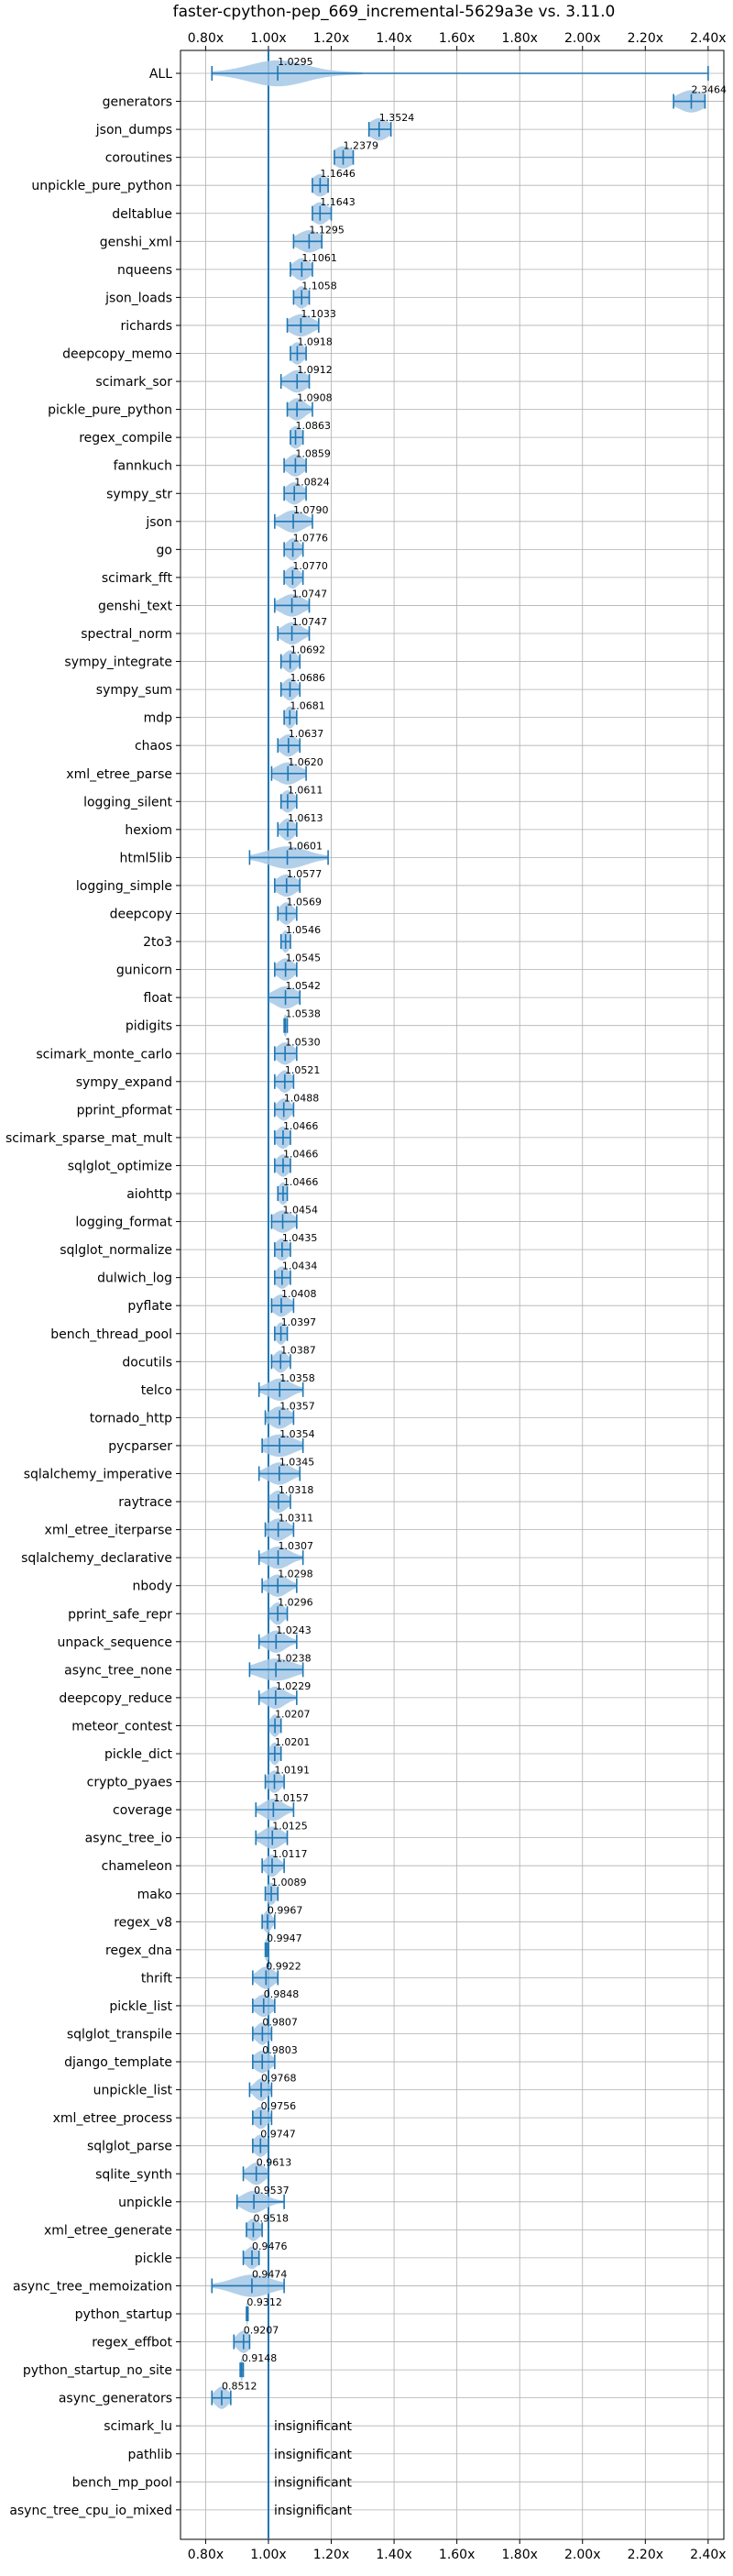 This screenshot has height=2576, width=733. I want to click on value-label: 1.0345, so click(297, 1463).